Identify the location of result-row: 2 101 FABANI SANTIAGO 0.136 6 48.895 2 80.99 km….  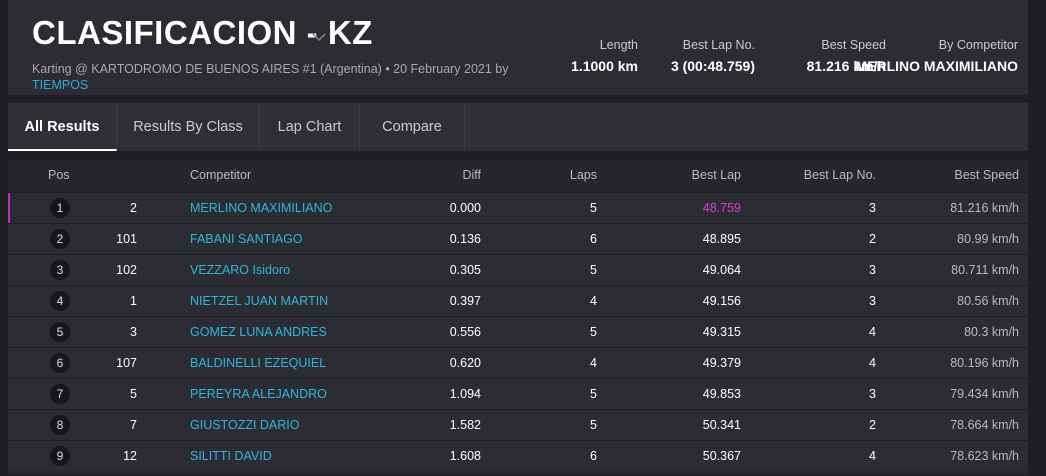
(518, 238).